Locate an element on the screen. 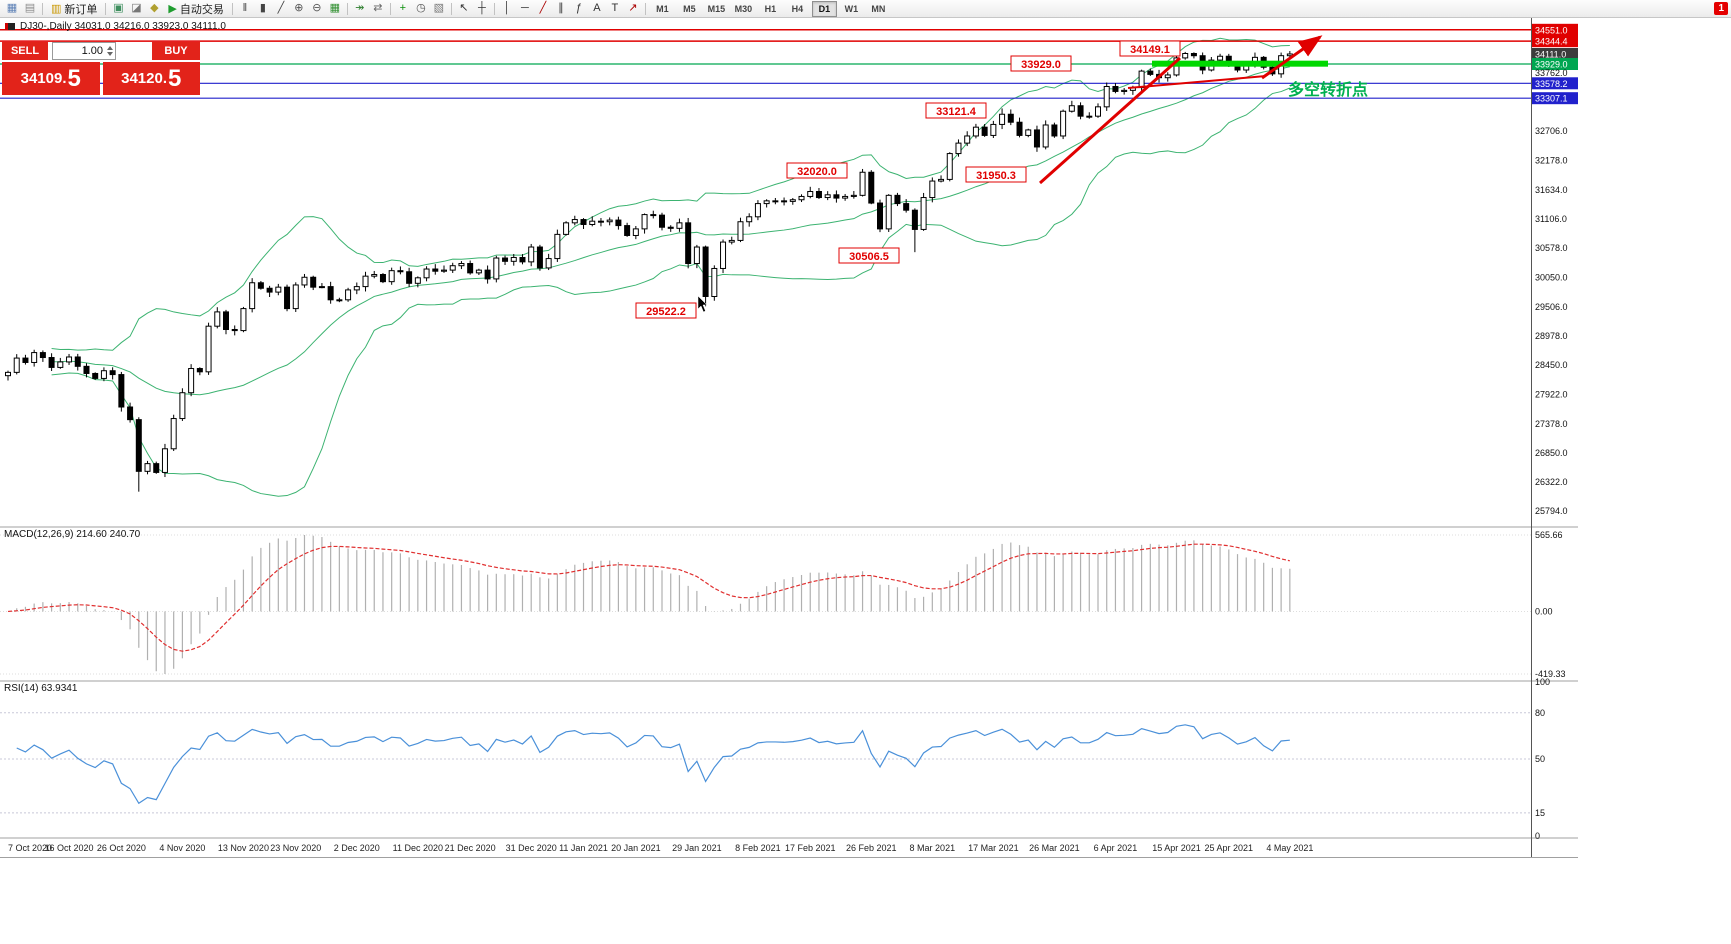  svg-text: 31950.3 is located at coordinates (996, 176).